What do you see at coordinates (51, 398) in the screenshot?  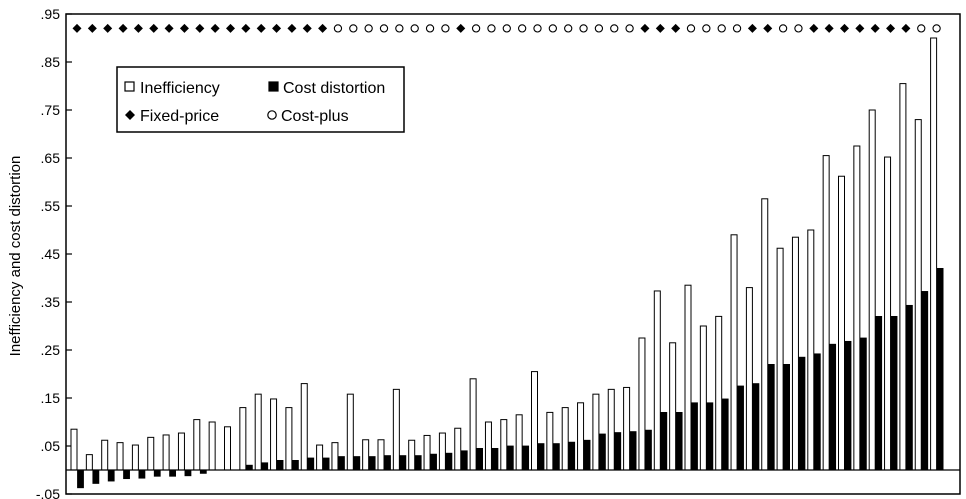 I see `y-tick-label: .15` at bounding box center [51, 398].